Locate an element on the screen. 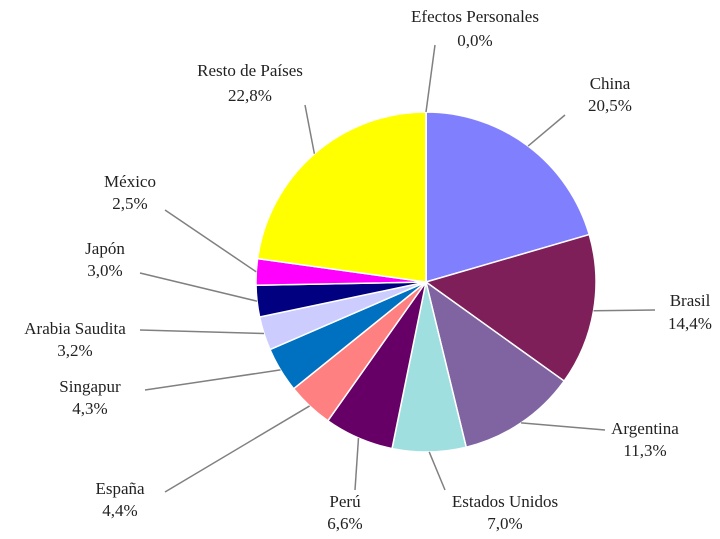  data-label-name: Singapur is located at coordinates (90, 386).